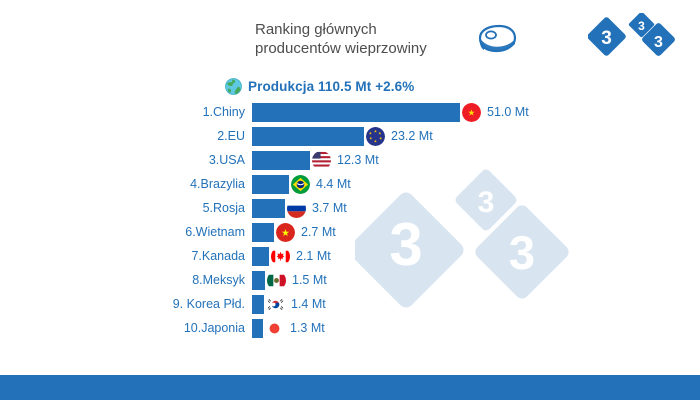 This screenshot has width=700, height=400. Describe the element at coordinates (226, 160) in the screenshot. I see `country-label: 3.USA` at that location.